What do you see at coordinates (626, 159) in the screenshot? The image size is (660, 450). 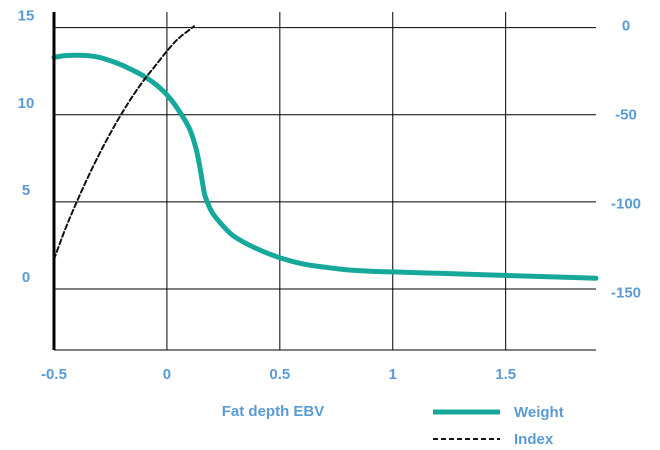 I see `right-y-axis-tick-labels: 0 -50 -100 -150` at bounding box center [626, 159].